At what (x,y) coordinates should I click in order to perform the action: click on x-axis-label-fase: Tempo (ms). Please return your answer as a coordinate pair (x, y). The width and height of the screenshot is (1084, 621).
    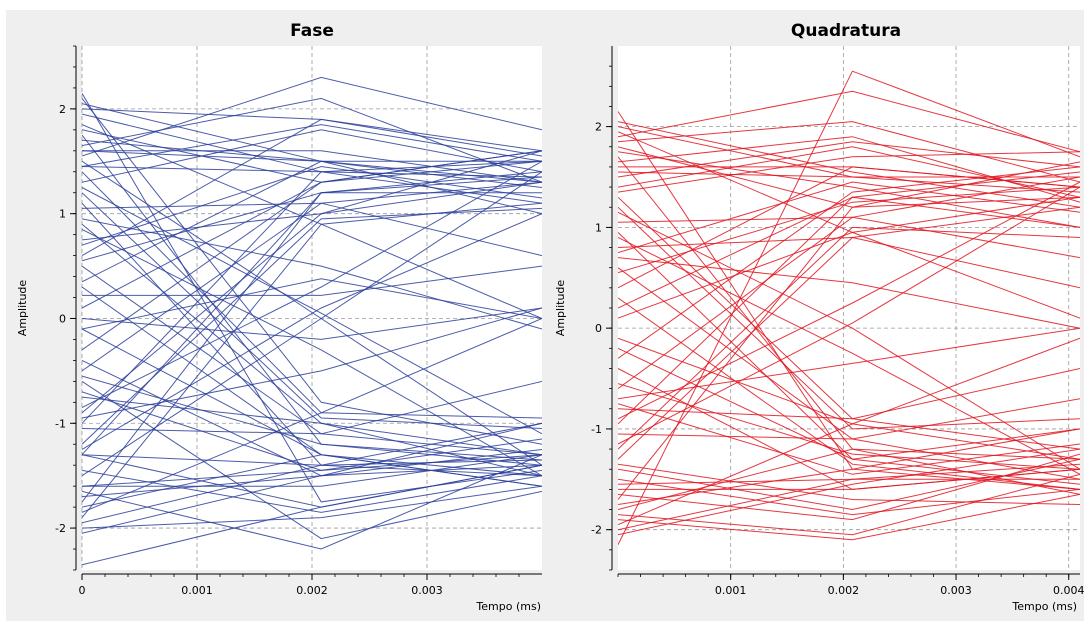
    Looking at the image, I should click on (508, 606).